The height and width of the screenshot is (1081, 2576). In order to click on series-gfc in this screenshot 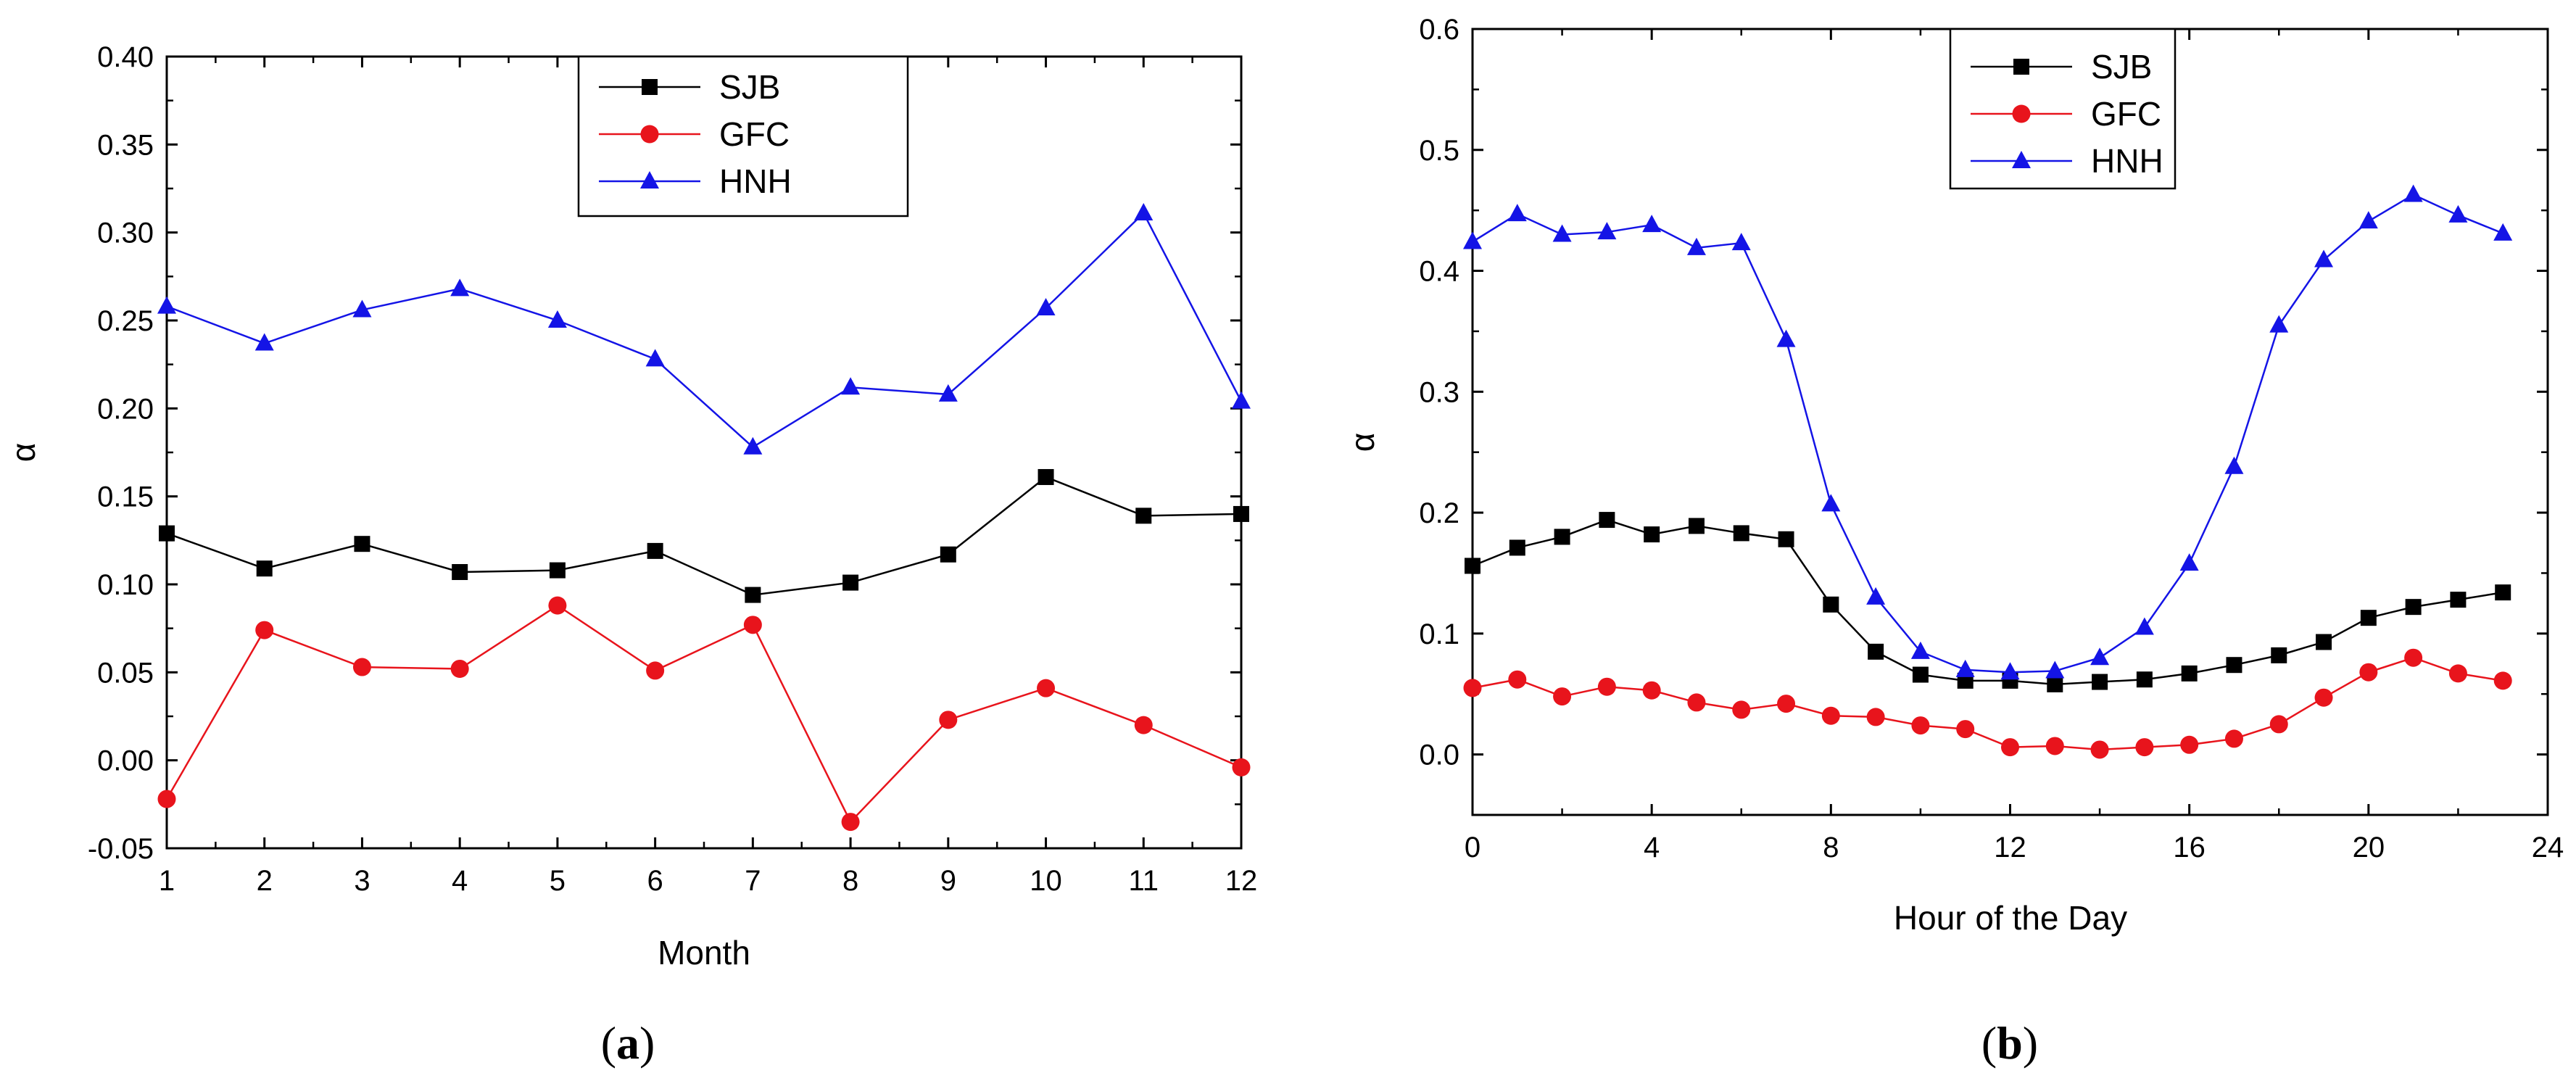, I will do `click(1988, 703)`.